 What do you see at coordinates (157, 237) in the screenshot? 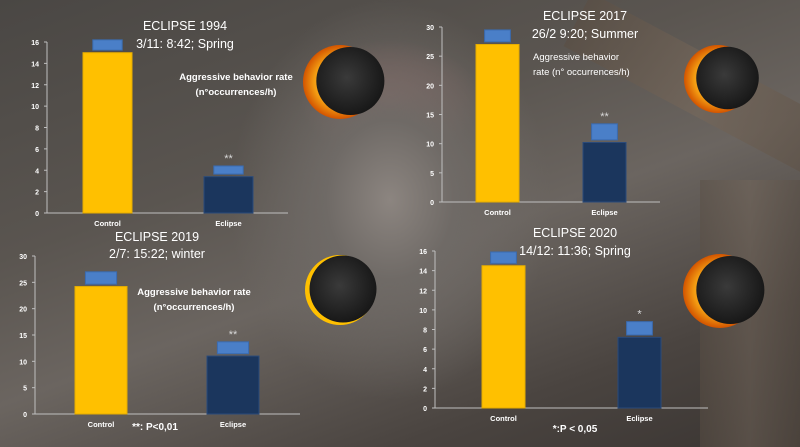
I see `chart-title: ECLIPSE 2019` at bounding box center [157, 237].